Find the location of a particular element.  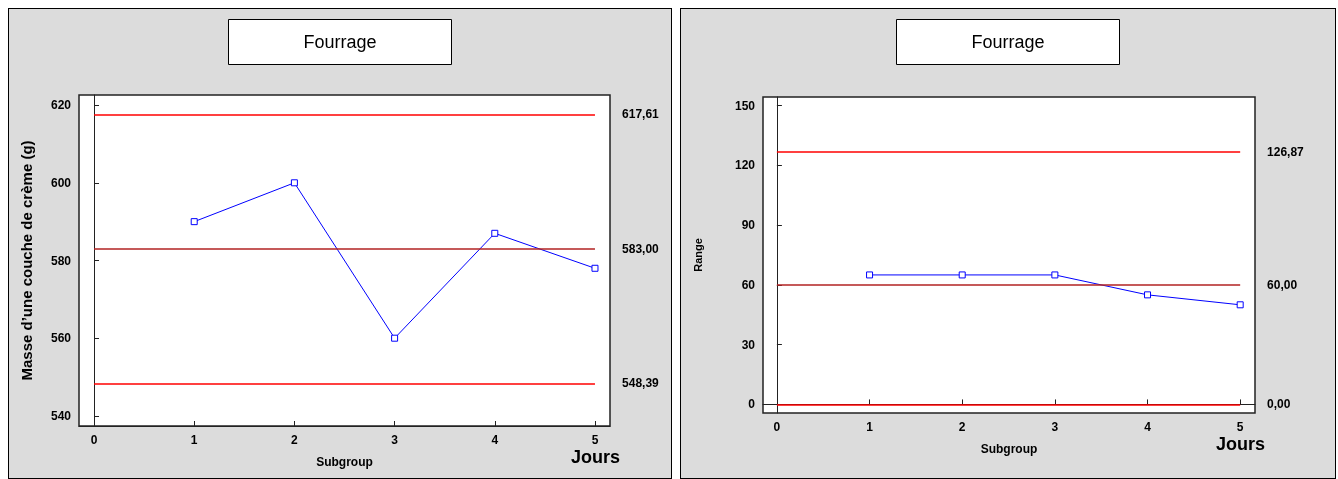

y-tick-label: 580 is located at coordinates (61, 260).